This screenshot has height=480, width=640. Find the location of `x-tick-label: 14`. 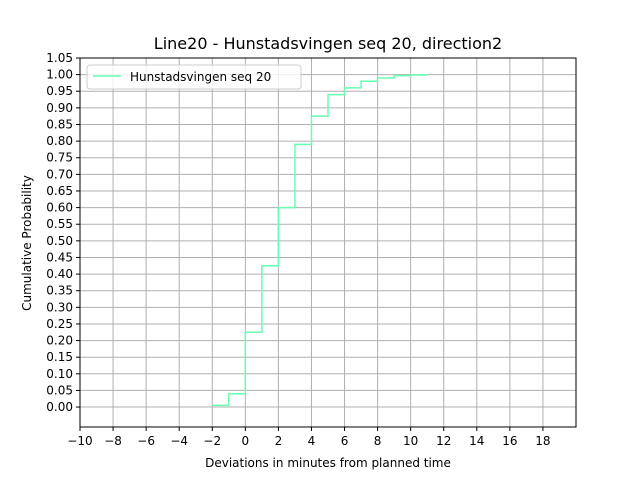

x-tick-label: 14 is located at coordinates (476, 441).